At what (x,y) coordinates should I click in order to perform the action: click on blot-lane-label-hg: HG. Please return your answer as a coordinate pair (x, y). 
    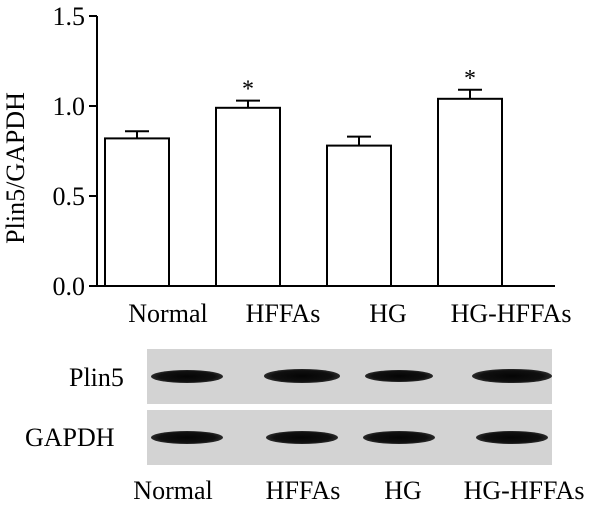
    Looking at the image, I should click on (403, 490).